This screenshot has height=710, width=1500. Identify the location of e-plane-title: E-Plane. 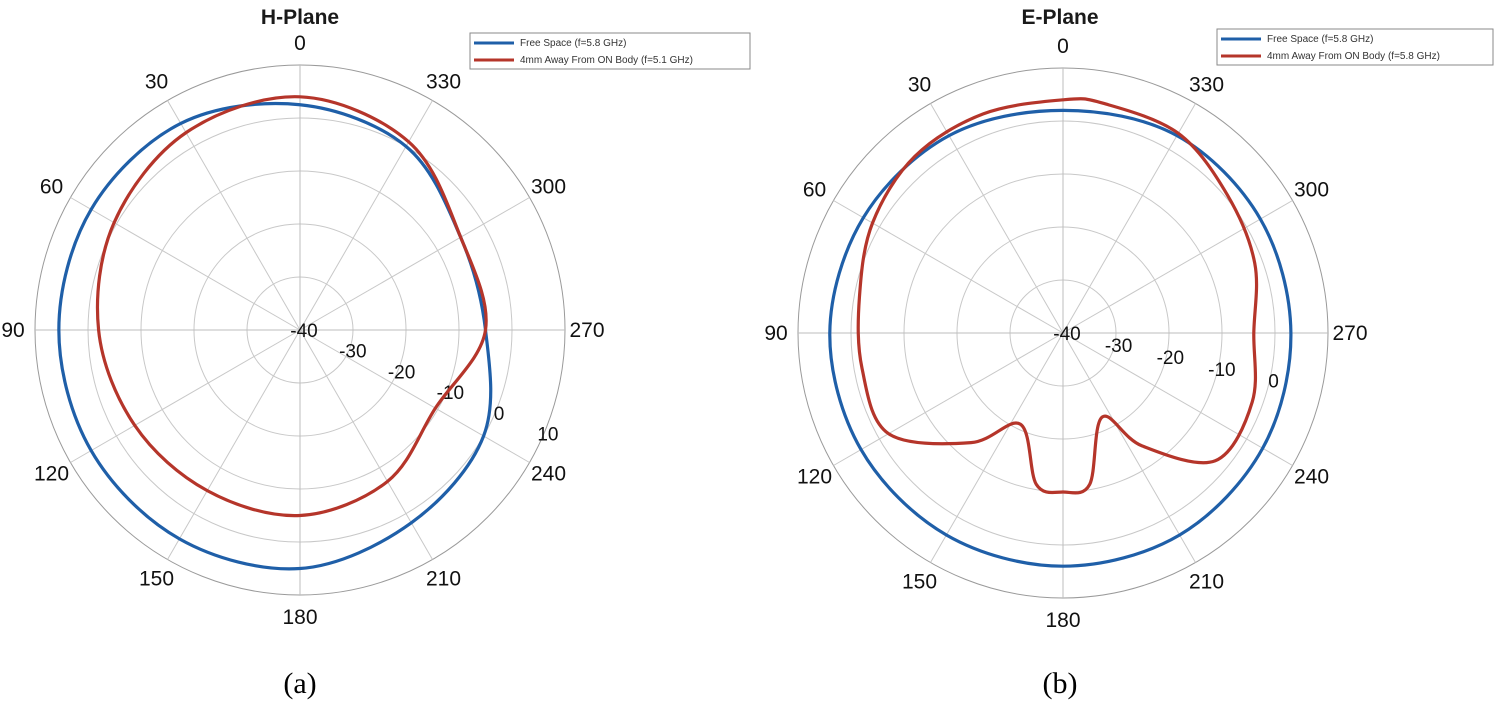
(1059, 17).